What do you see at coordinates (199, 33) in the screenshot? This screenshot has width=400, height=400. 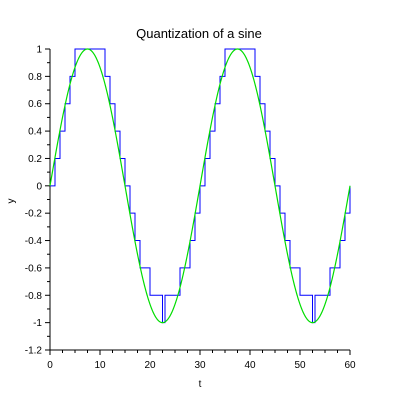 I see `chart-title: Quantization of a sine` at bounding box center [199, 33].